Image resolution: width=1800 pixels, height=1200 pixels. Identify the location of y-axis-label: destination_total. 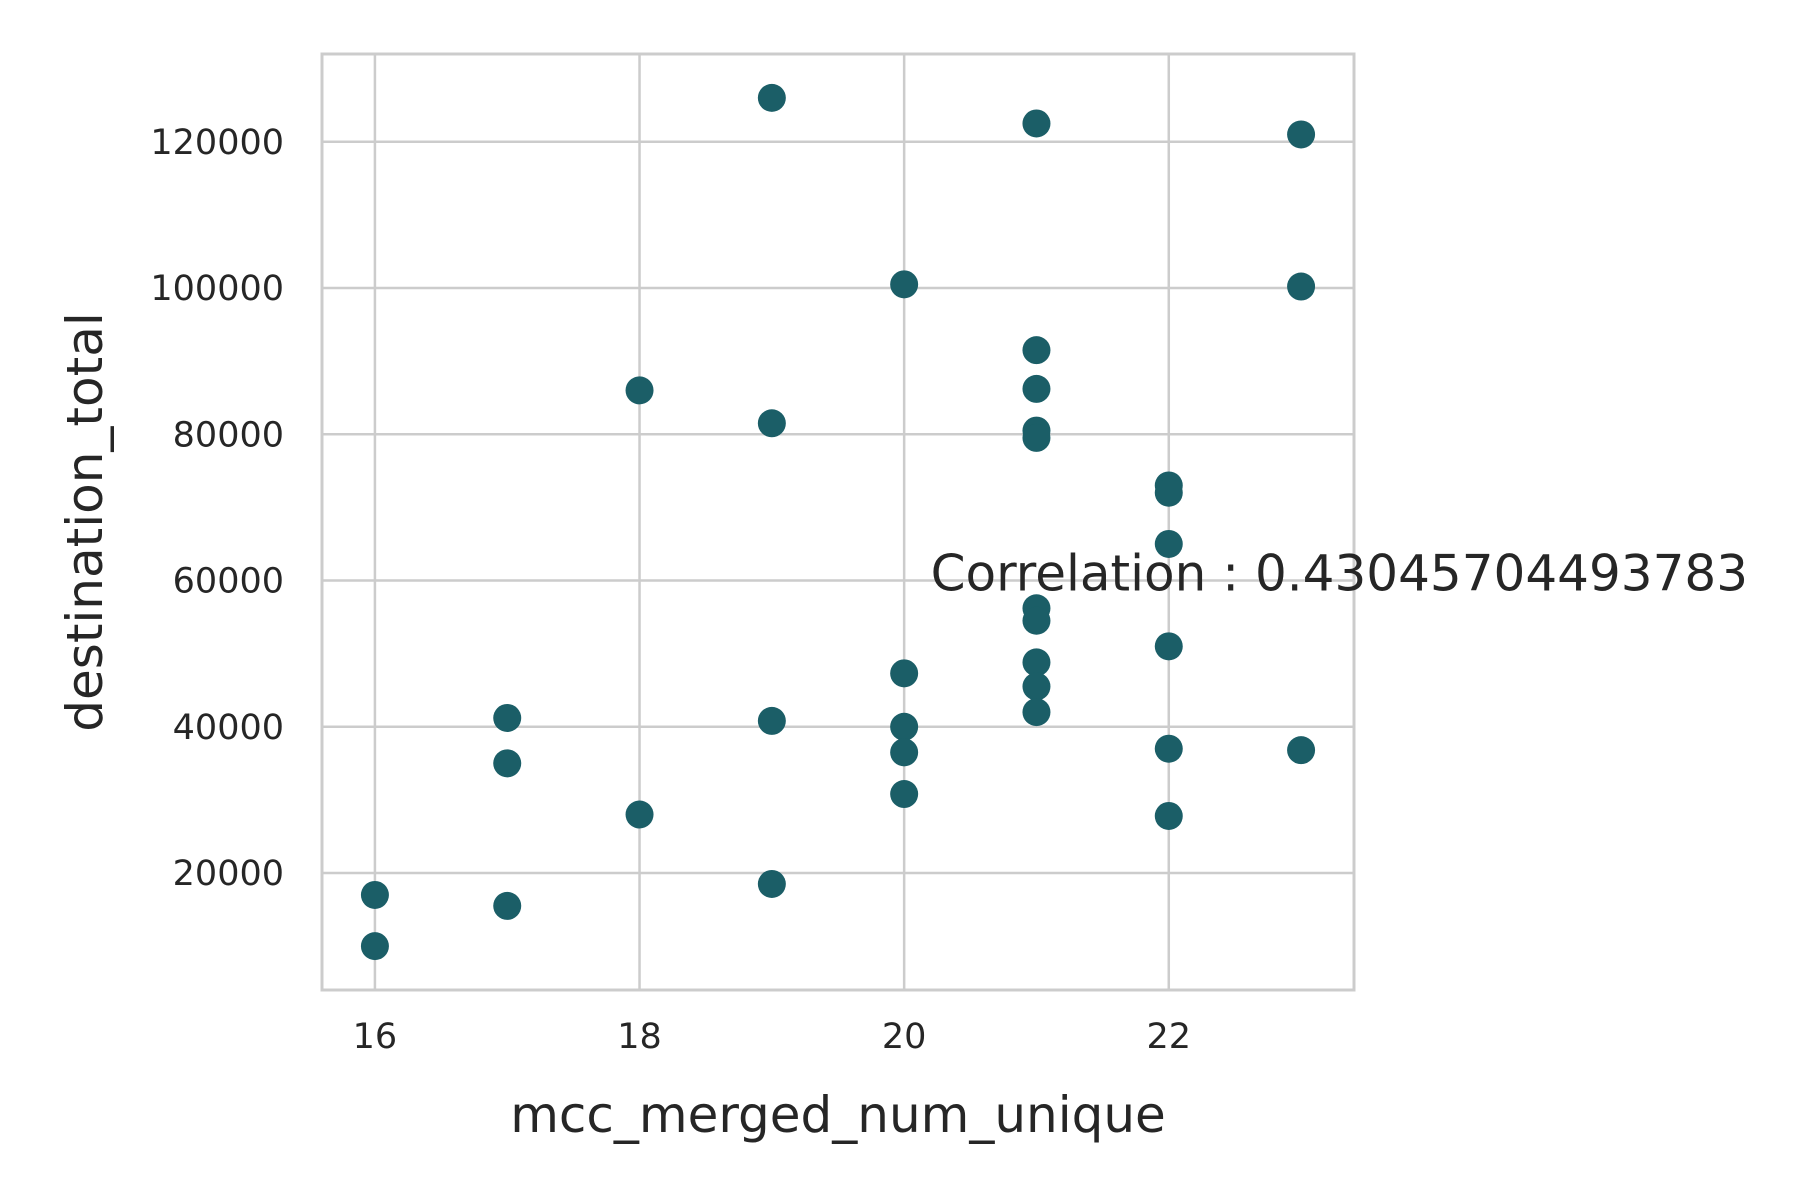
(85, 521).